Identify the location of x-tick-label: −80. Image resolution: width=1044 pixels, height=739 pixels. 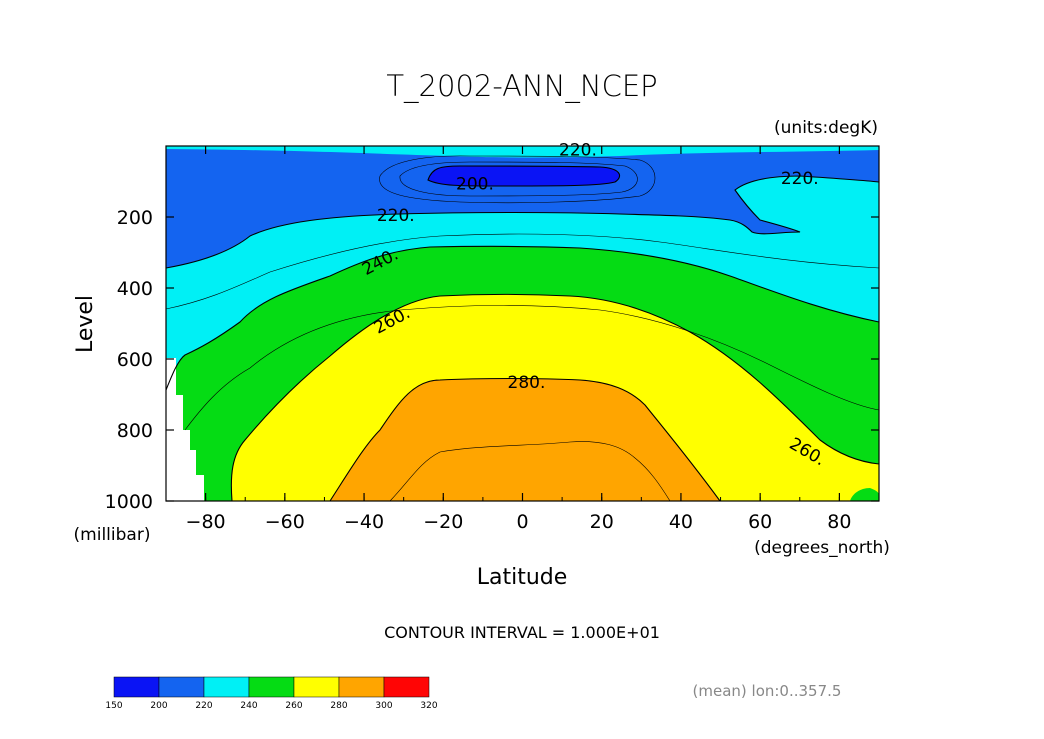
(206, 522).